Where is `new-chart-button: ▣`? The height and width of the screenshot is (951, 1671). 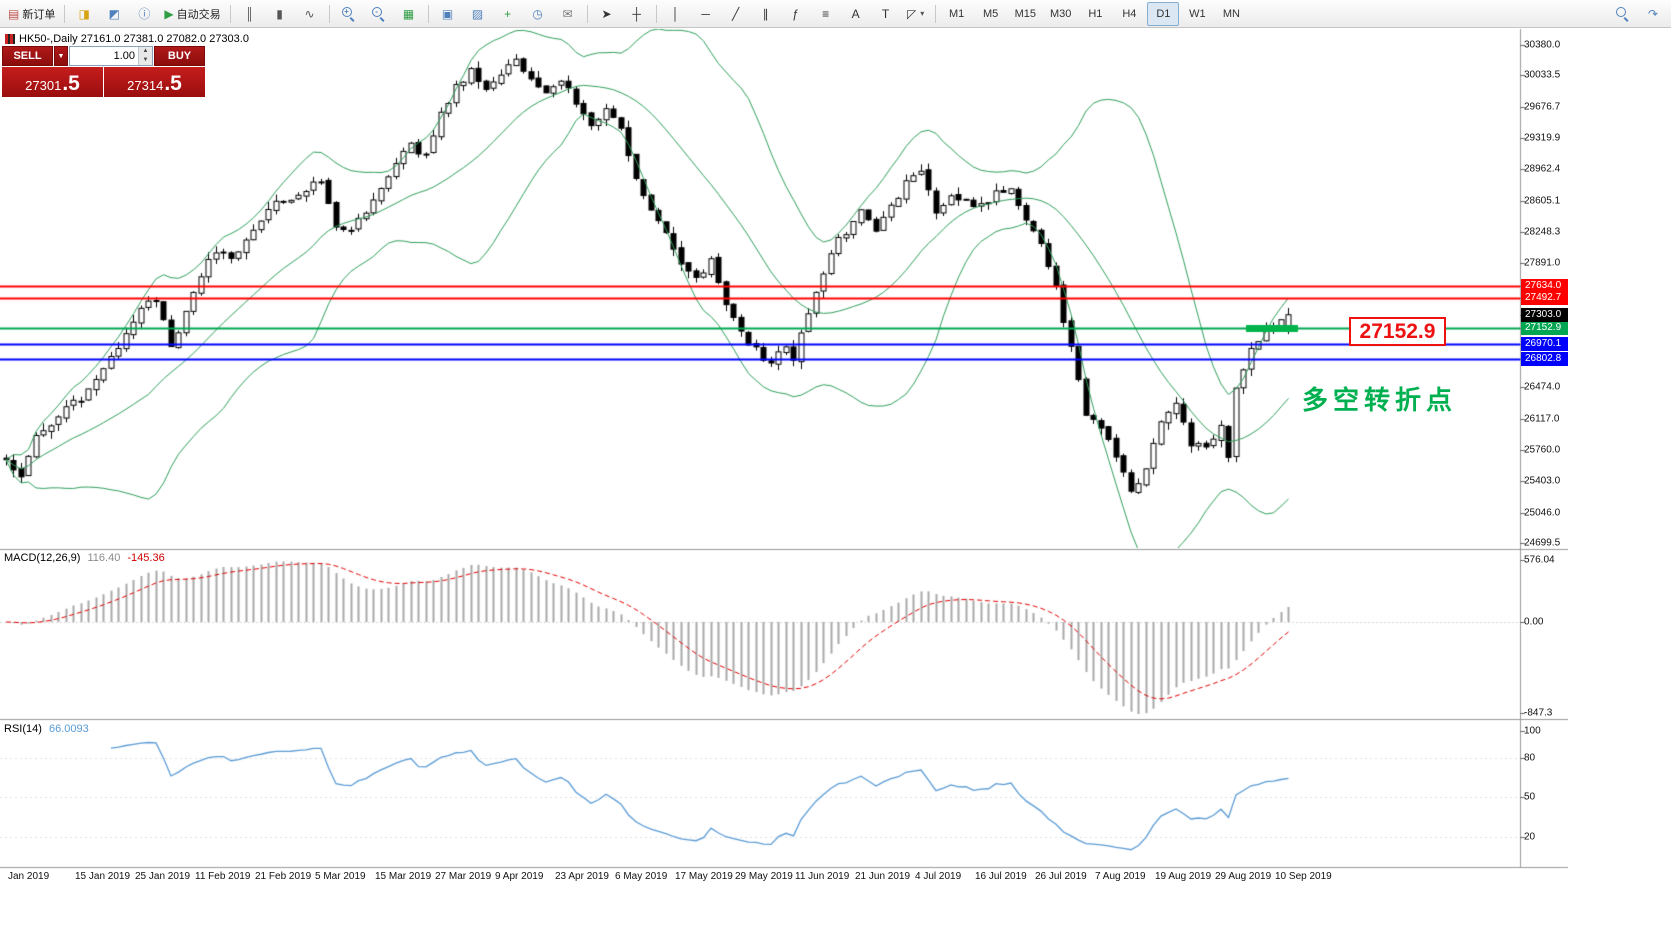
new-chart-button: ▣ is located at coordinates (448, 14).